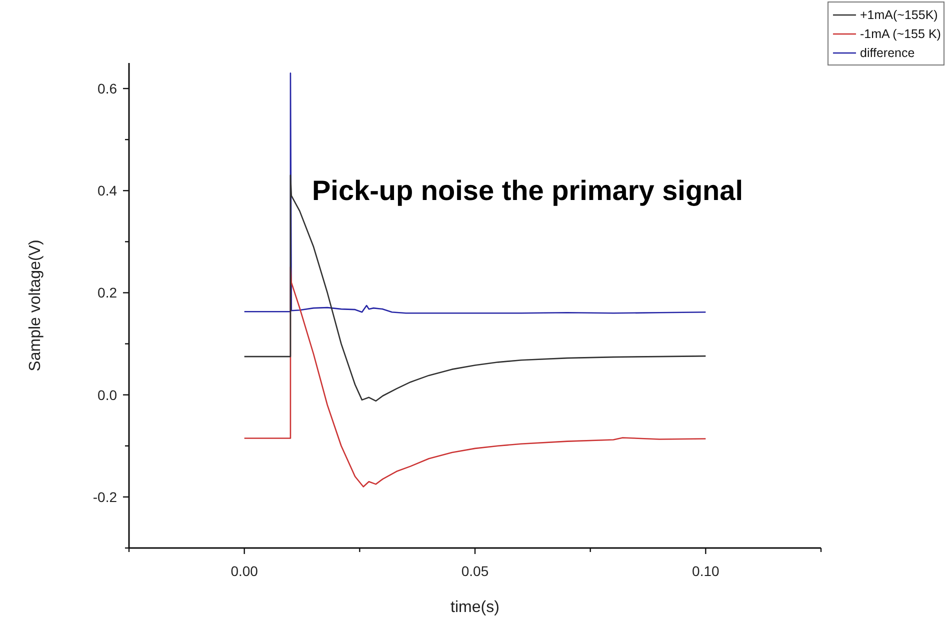  What do you see at coordinates (899, 15) in the screenshot?
I see `legend-label: +1mA(~155K)` at bounding box center [899, 15].